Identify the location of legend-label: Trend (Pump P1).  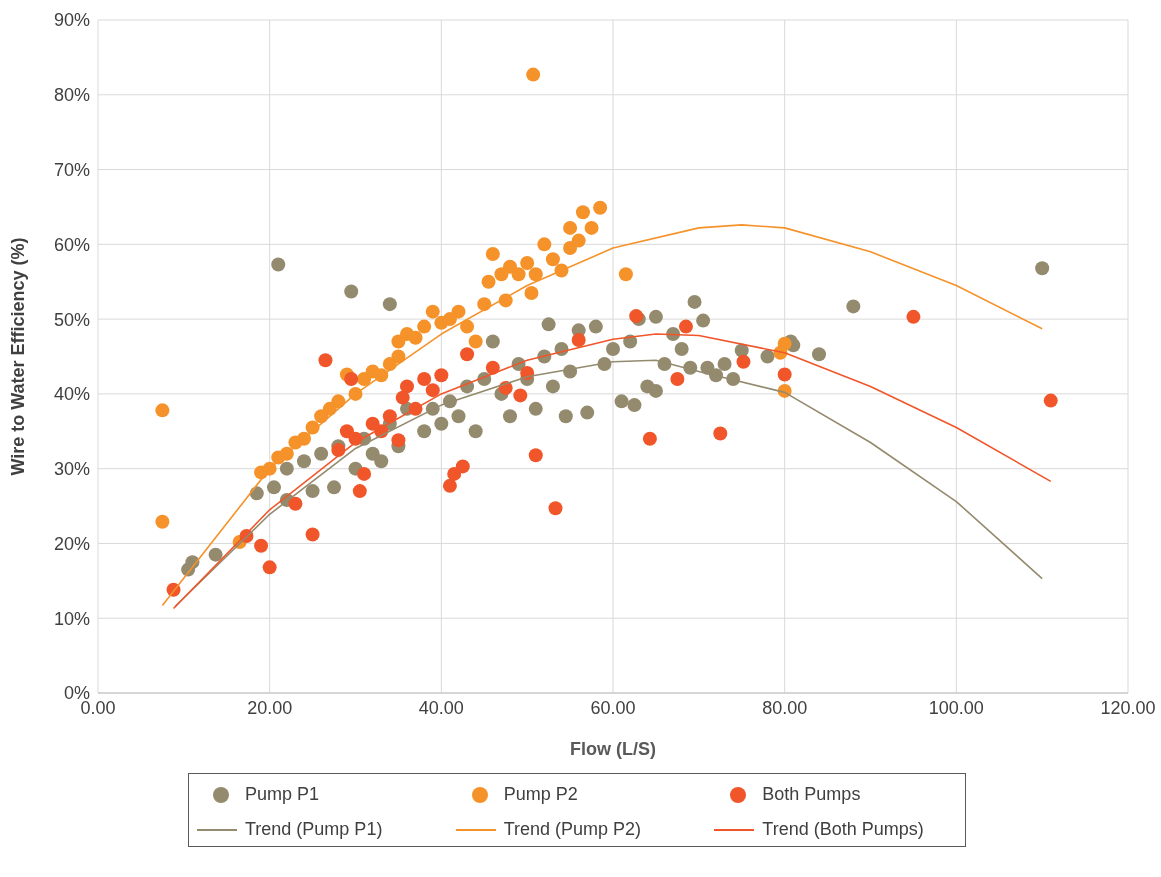
(314, 829).